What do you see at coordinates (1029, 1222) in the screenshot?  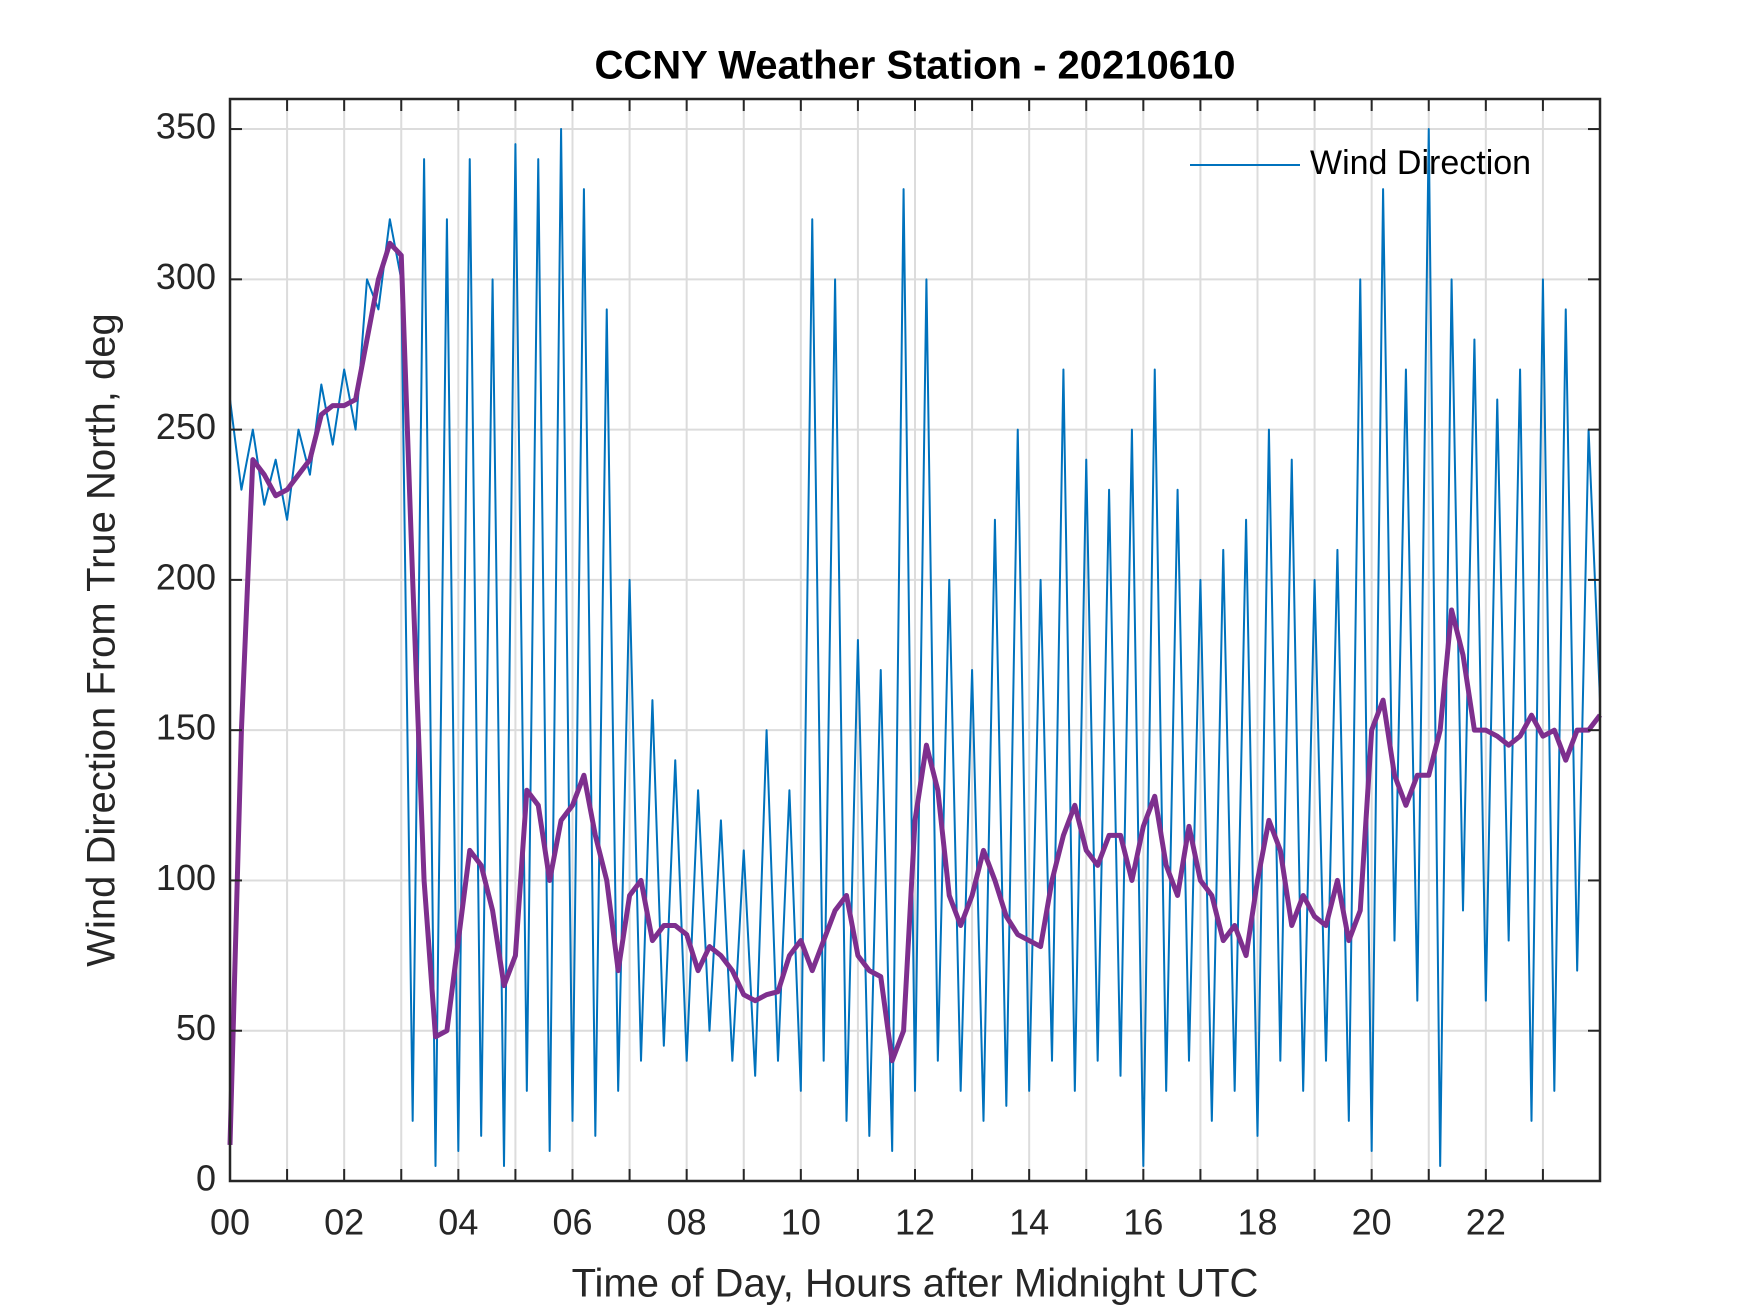 I see `x-tick-label: 14` at bounding box center [1029, 1222].